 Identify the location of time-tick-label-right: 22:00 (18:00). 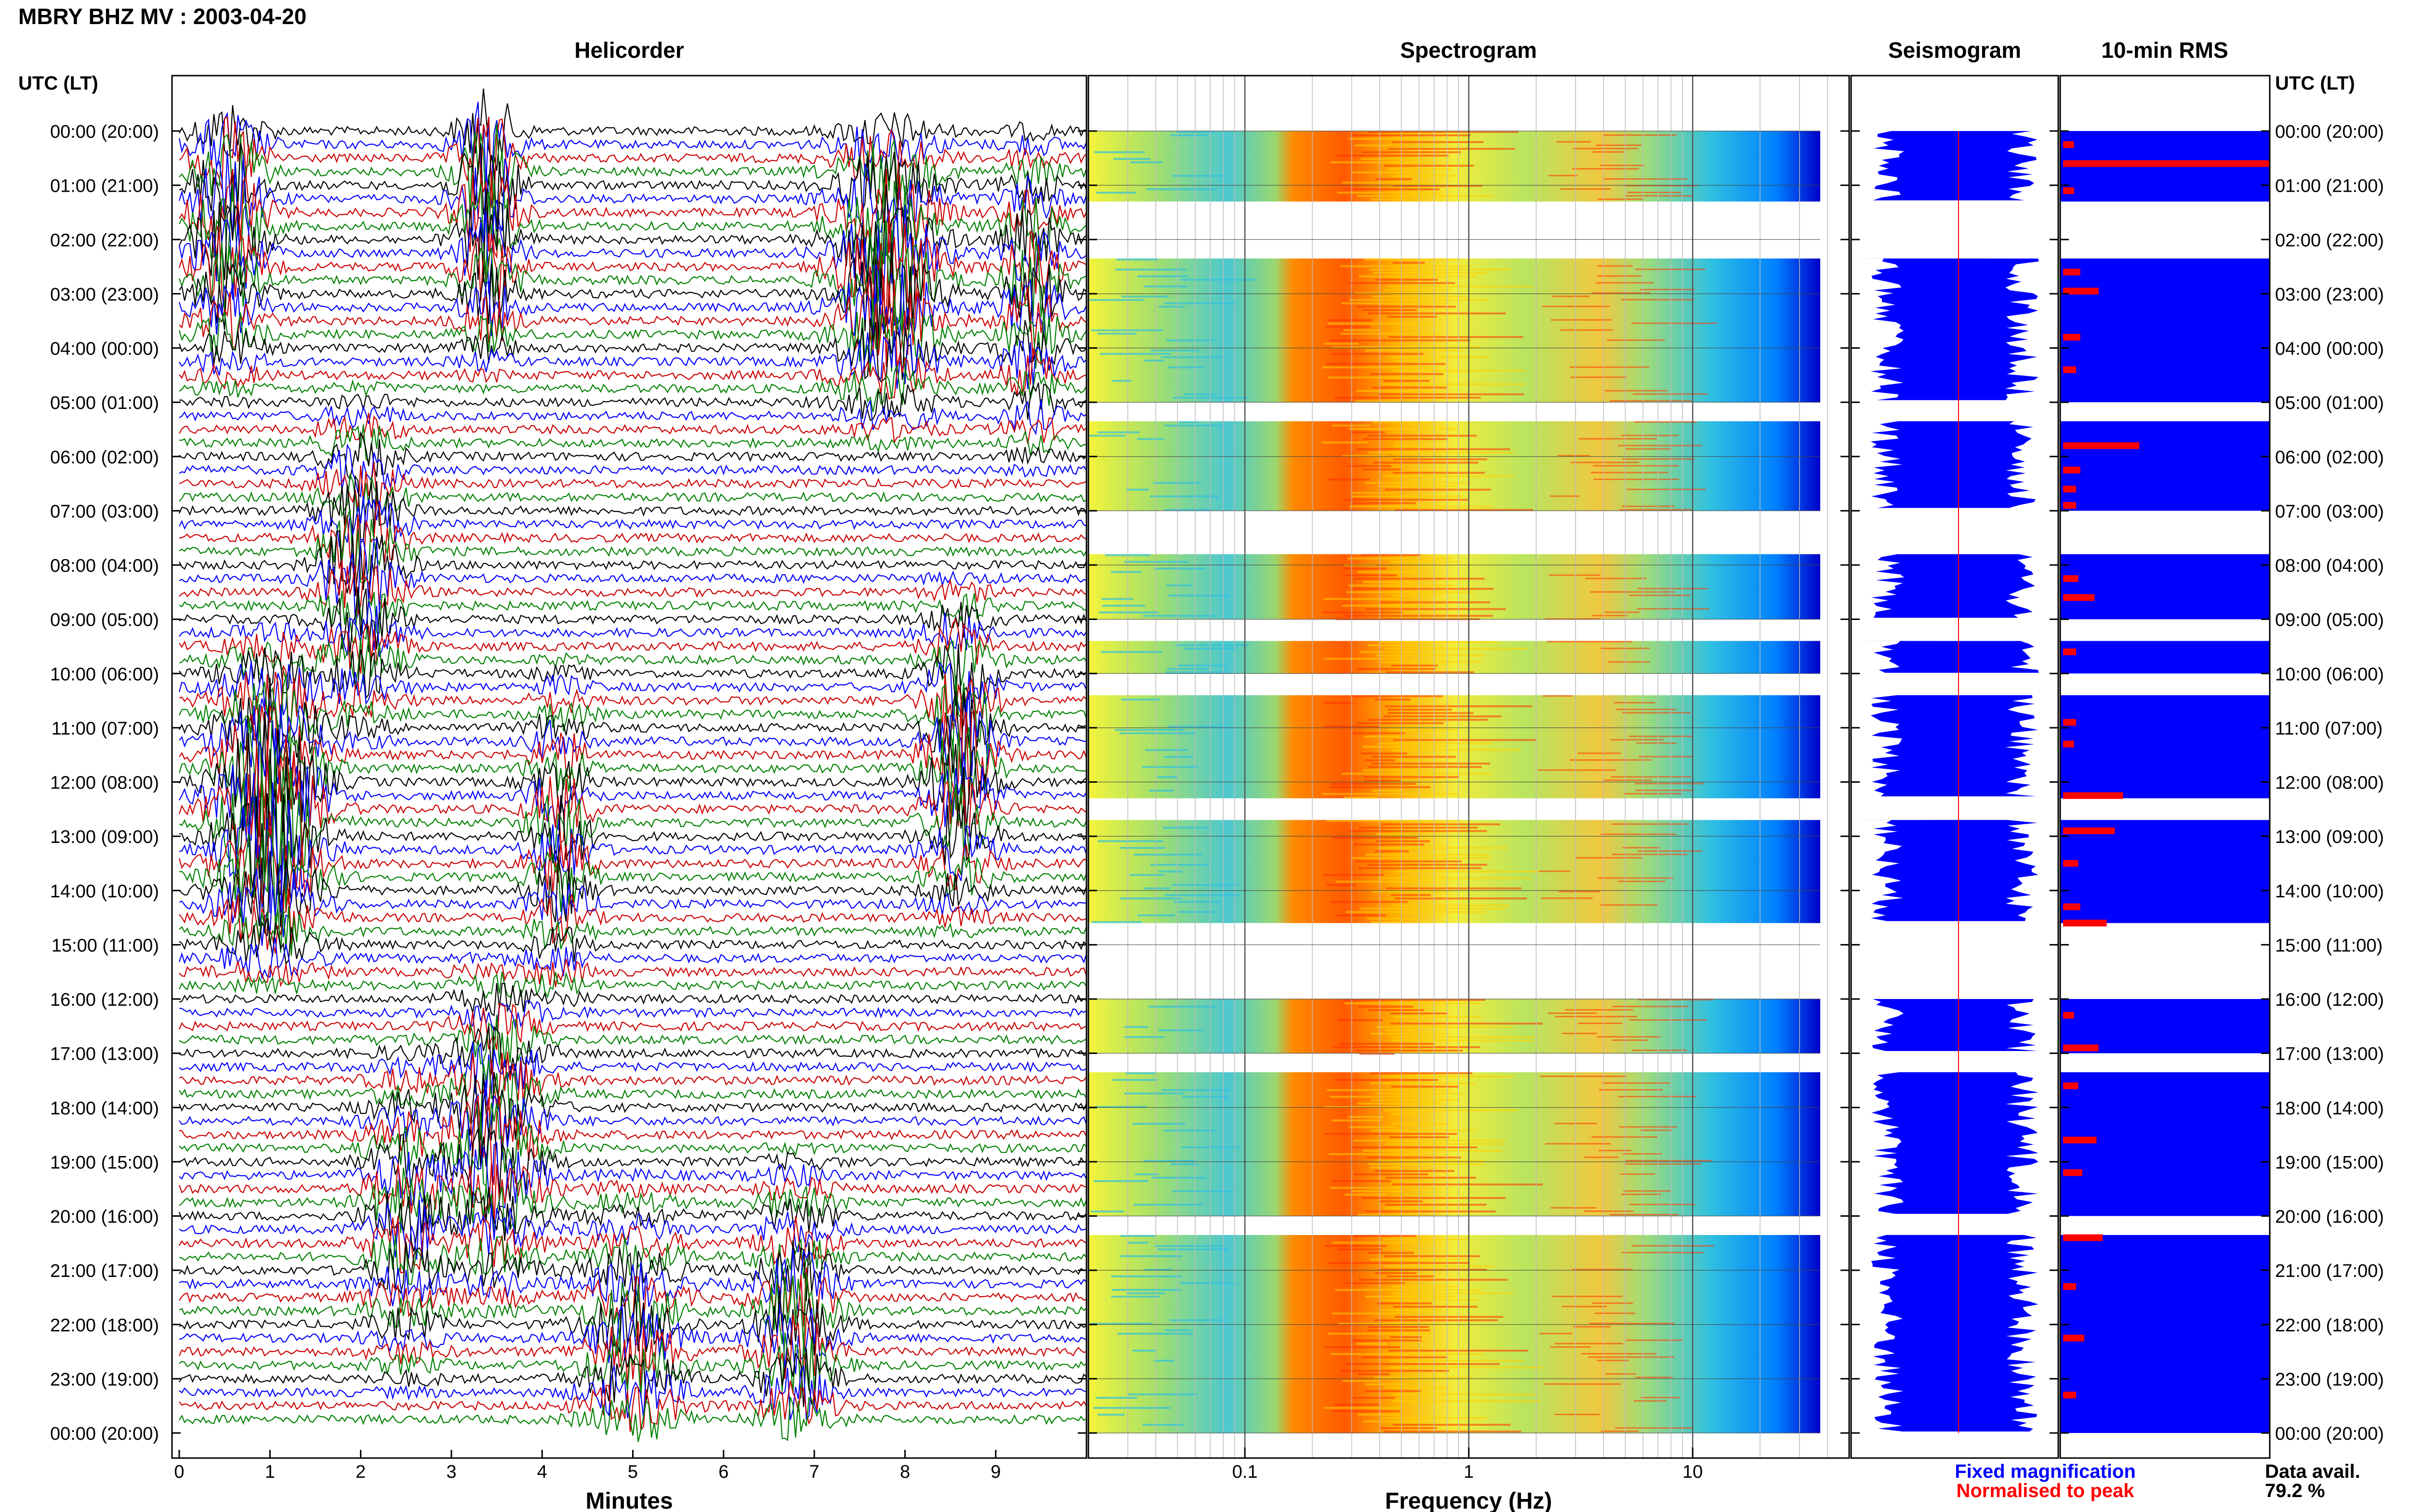
(2329, 1325).